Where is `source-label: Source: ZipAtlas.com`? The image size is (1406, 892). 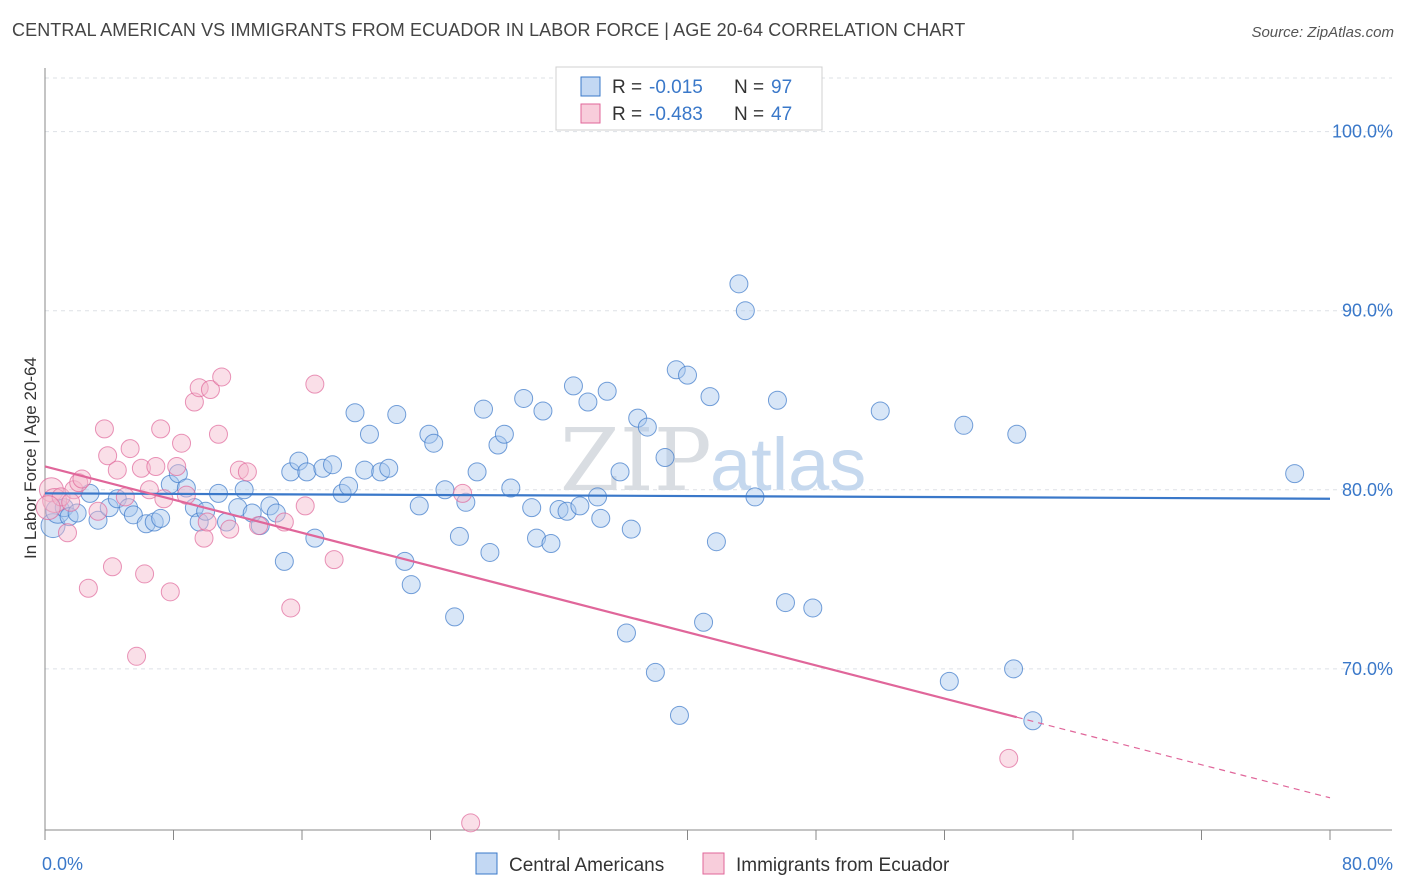
source-label: Source: ZipAtlas.com is located at coordinates (1322, 32).